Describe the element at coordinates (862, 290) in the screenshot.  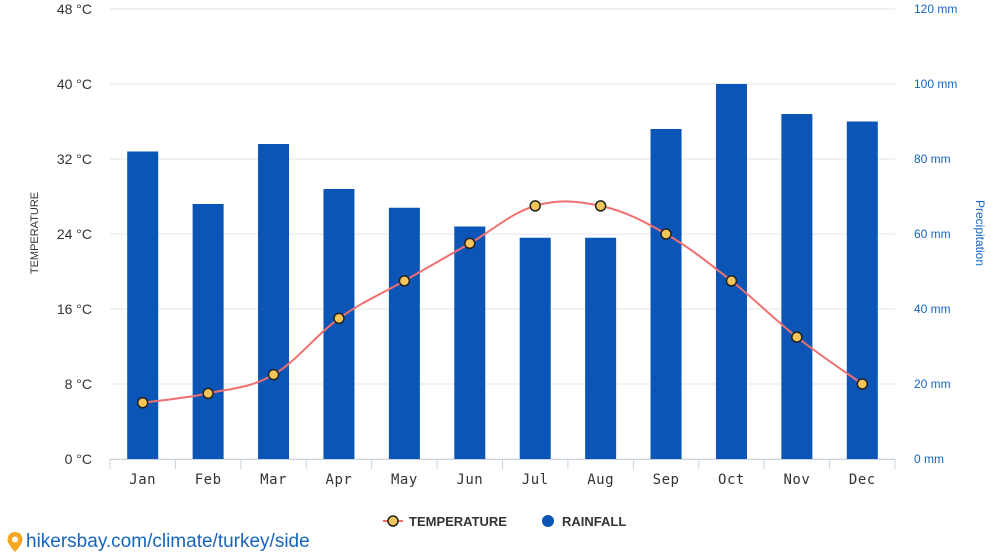
I see `rainfall-bar-dec` at that location.